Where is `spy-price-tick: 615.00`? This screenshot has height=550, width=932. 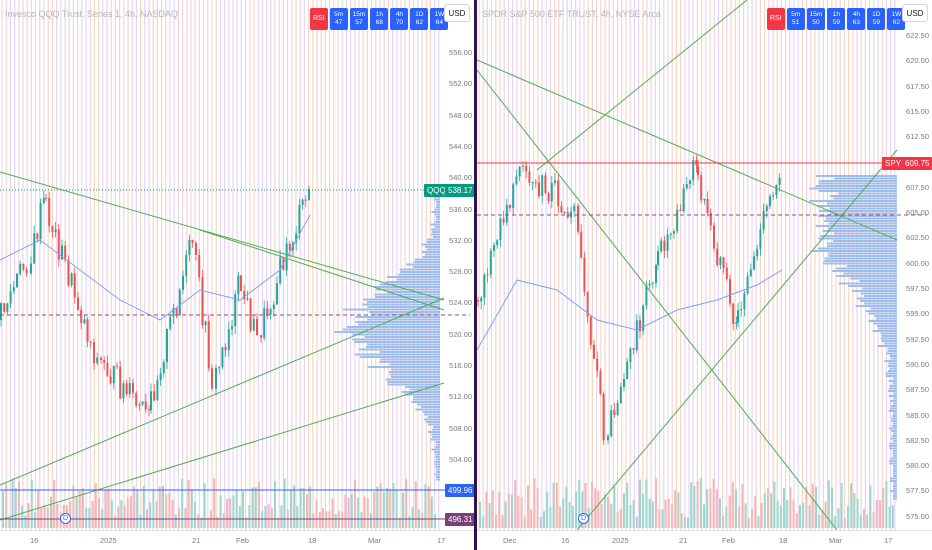
spy-price-tick: 615.00 is located at coordinates (917, 111).